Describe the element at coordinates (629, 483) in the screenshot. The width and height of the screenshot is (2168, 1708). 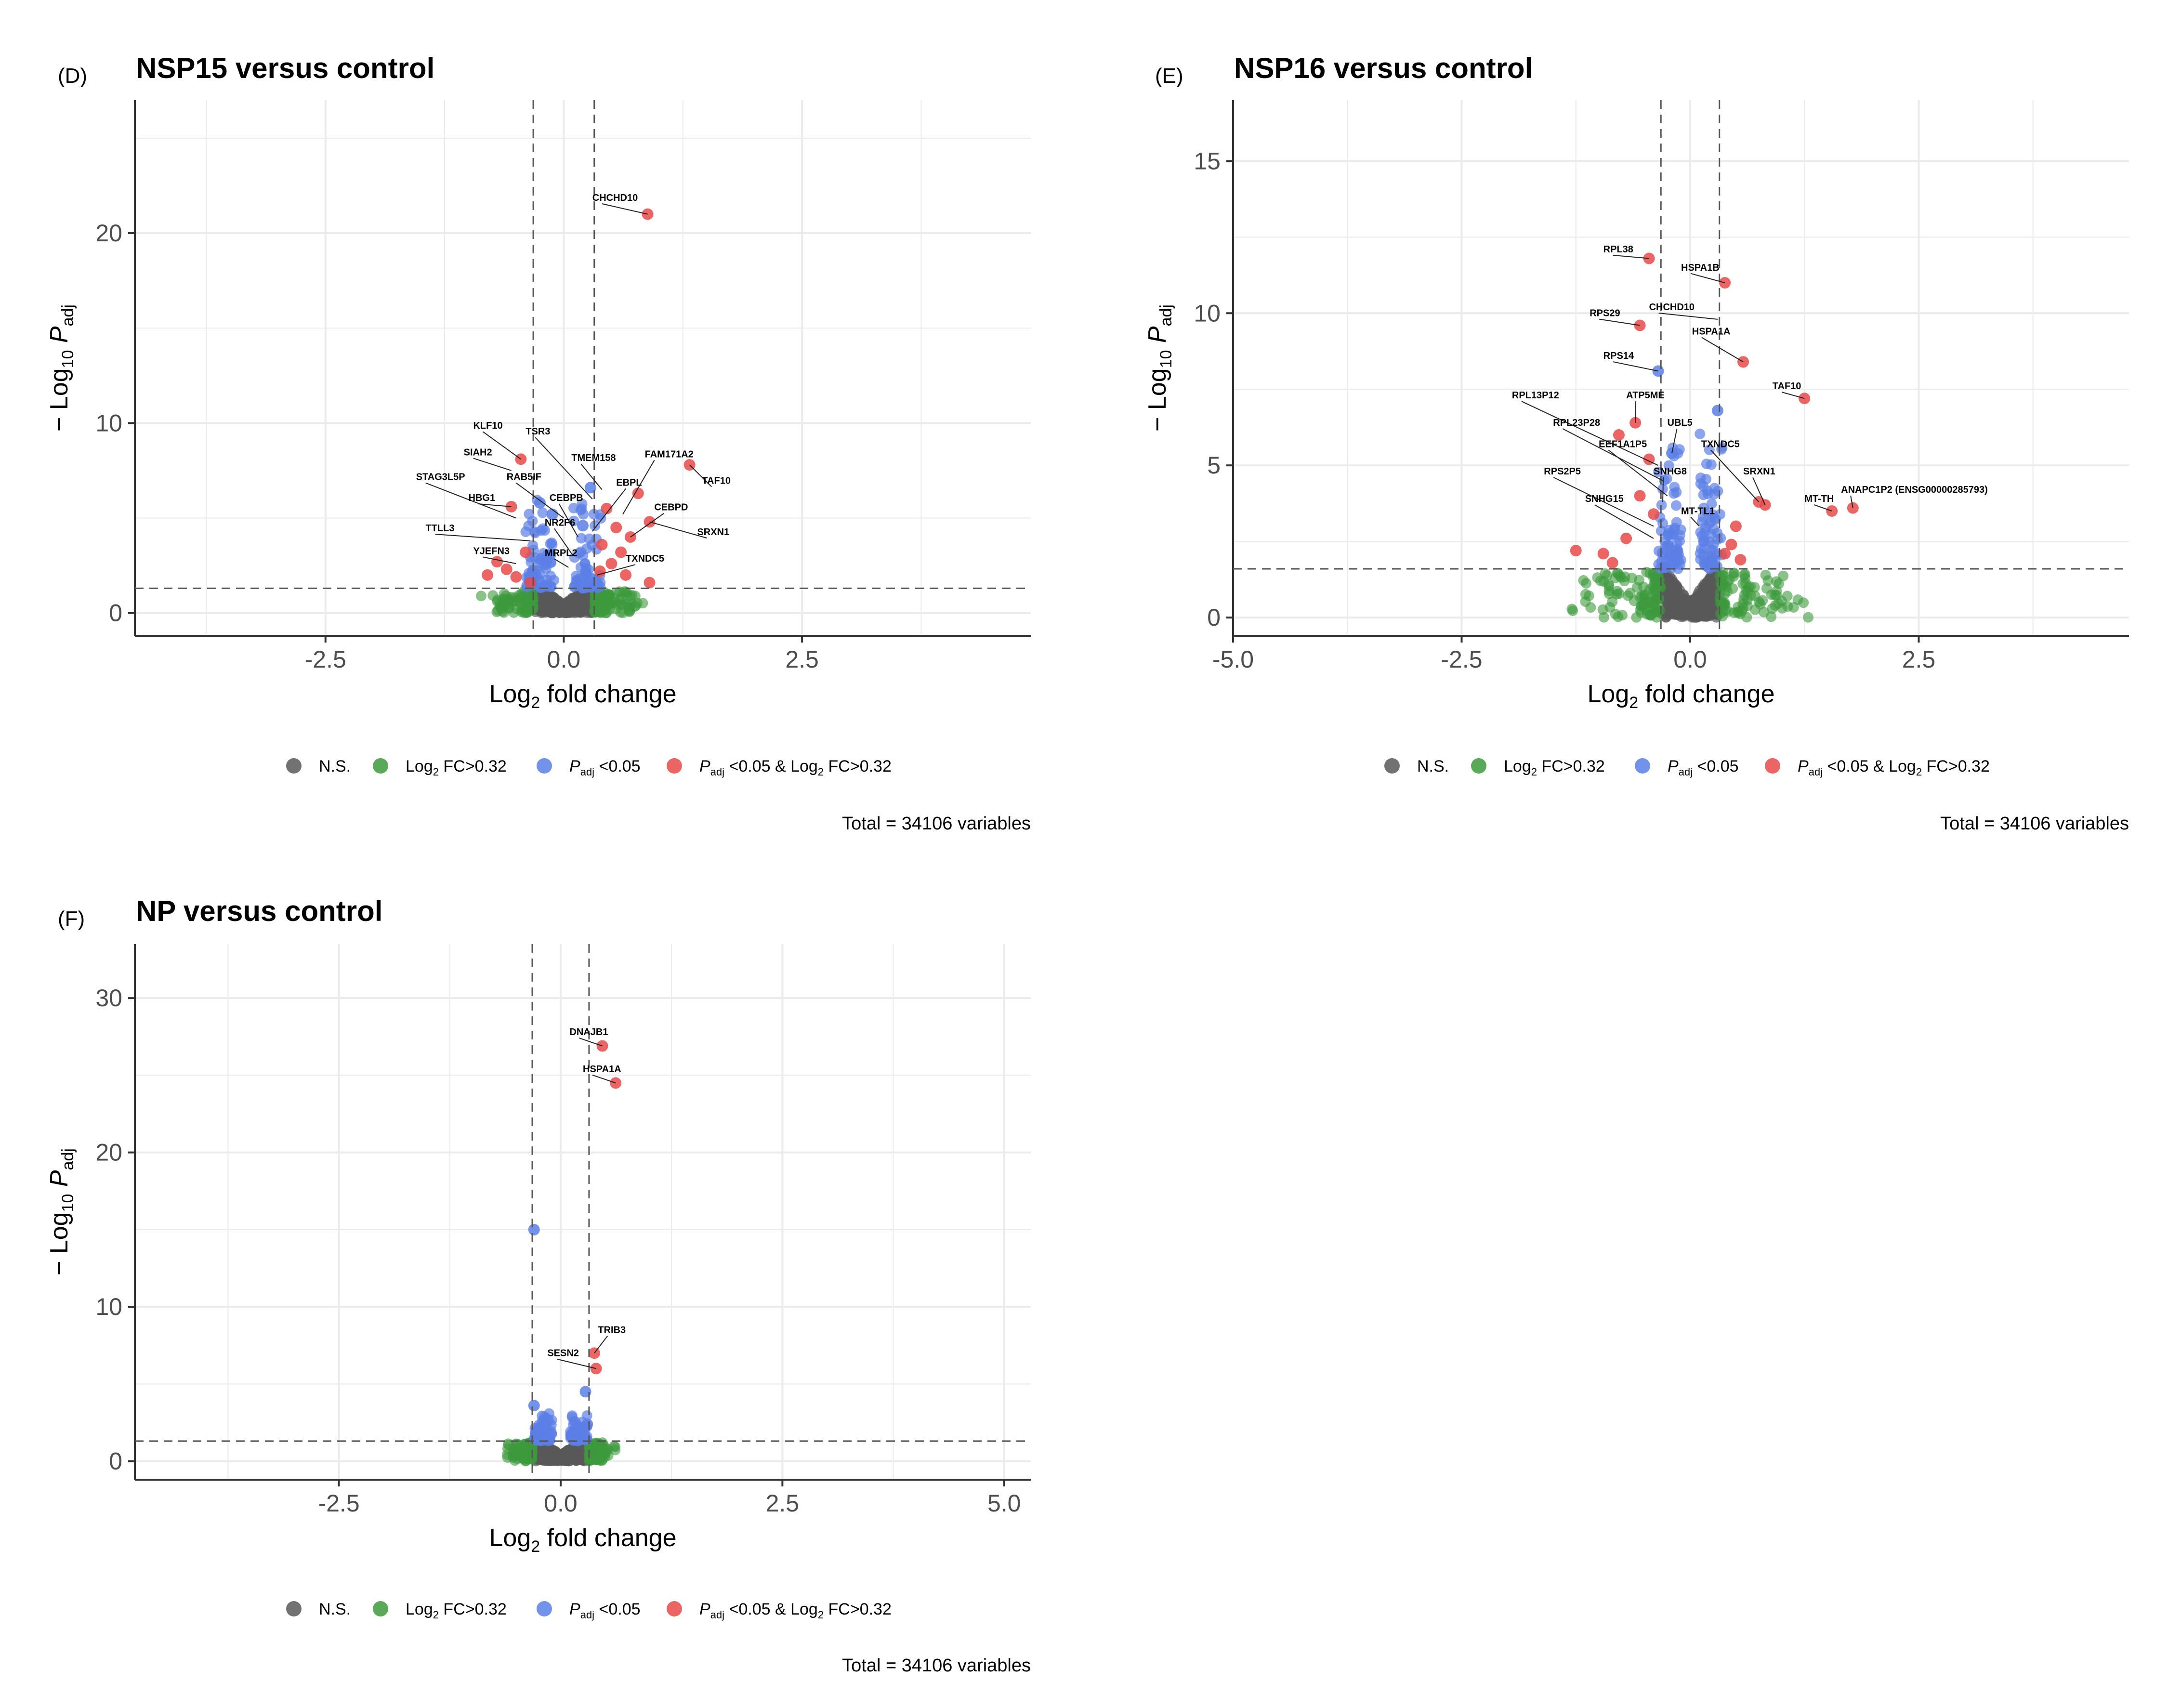
I see `gene-label: EBPL` at that location.